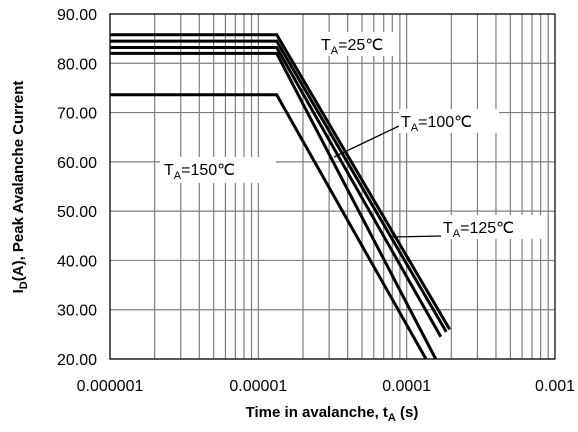 The height and width of the screenshot is (432, 578). Describe the element at coordinates (77, 114) in the screenshot. I see `y-tick-label: 70.00` at that location.